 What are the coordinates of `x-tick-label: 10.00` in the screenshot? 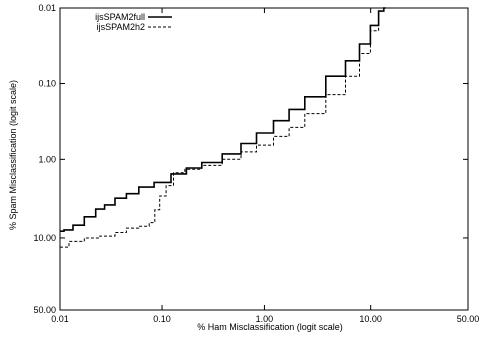 It's located at (370, 319).